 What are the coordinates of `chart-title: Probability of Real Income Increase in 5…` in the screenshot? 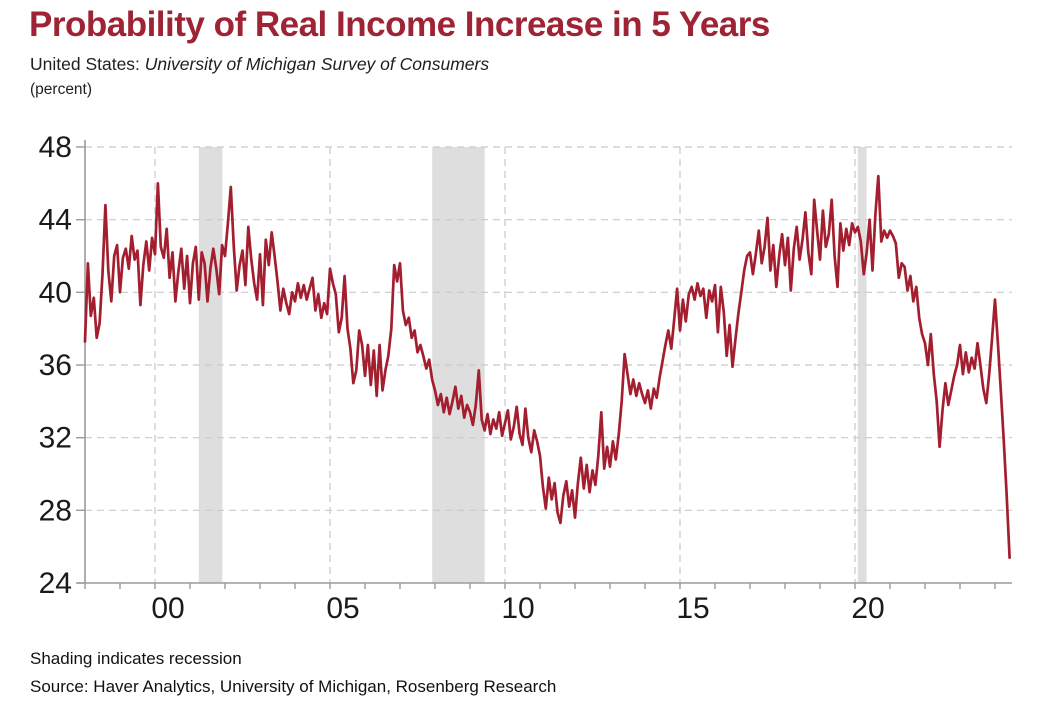 It's located at (399, 24).